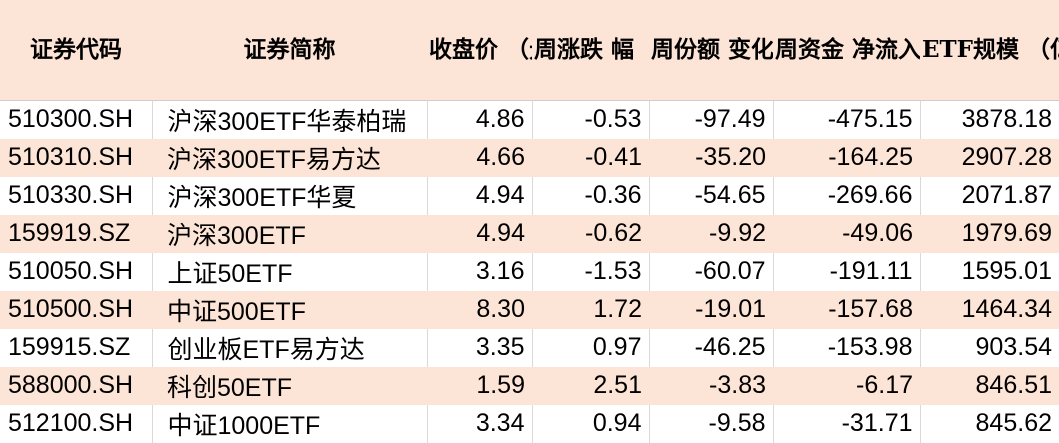 This screenshot has width=1059, height=443. What do you see at coordinates (989, 423) in the screenshot?
I see `cell-aum: 845.62` at bounding box center [989, 423].